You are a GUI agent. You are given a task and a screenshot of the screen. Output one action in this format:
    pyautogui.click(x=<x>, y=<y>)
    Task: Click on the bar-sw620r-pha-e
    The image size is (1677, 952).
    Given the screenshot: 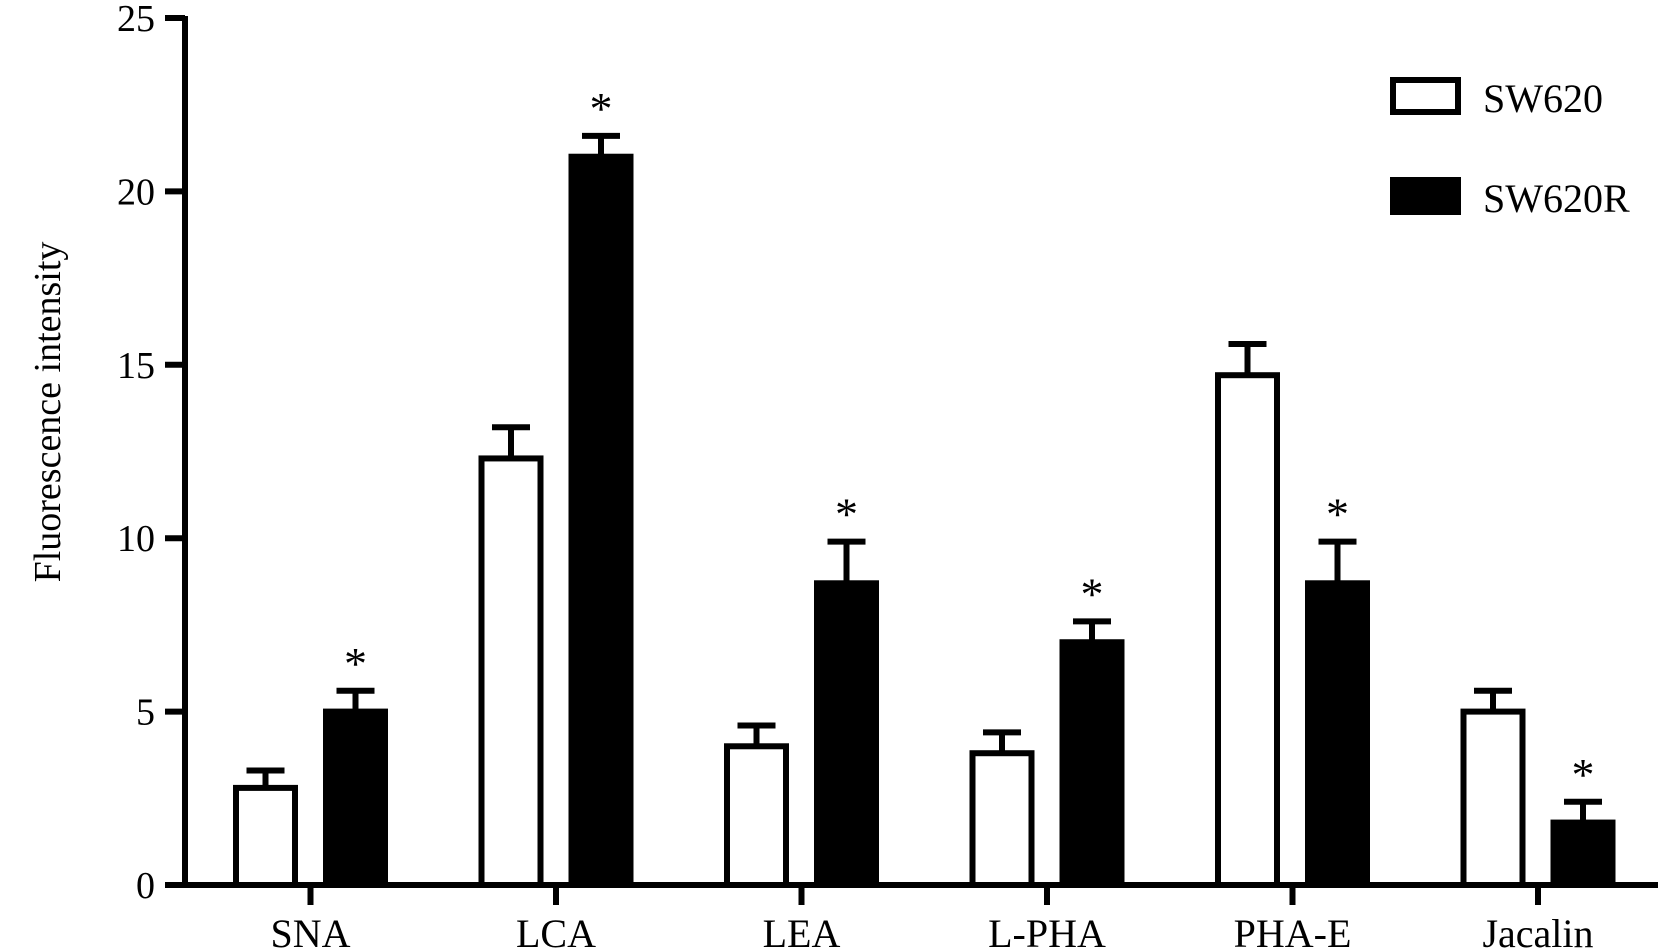 What is the action you would take?
    pyautogui.click(x=1337, y=734)
    